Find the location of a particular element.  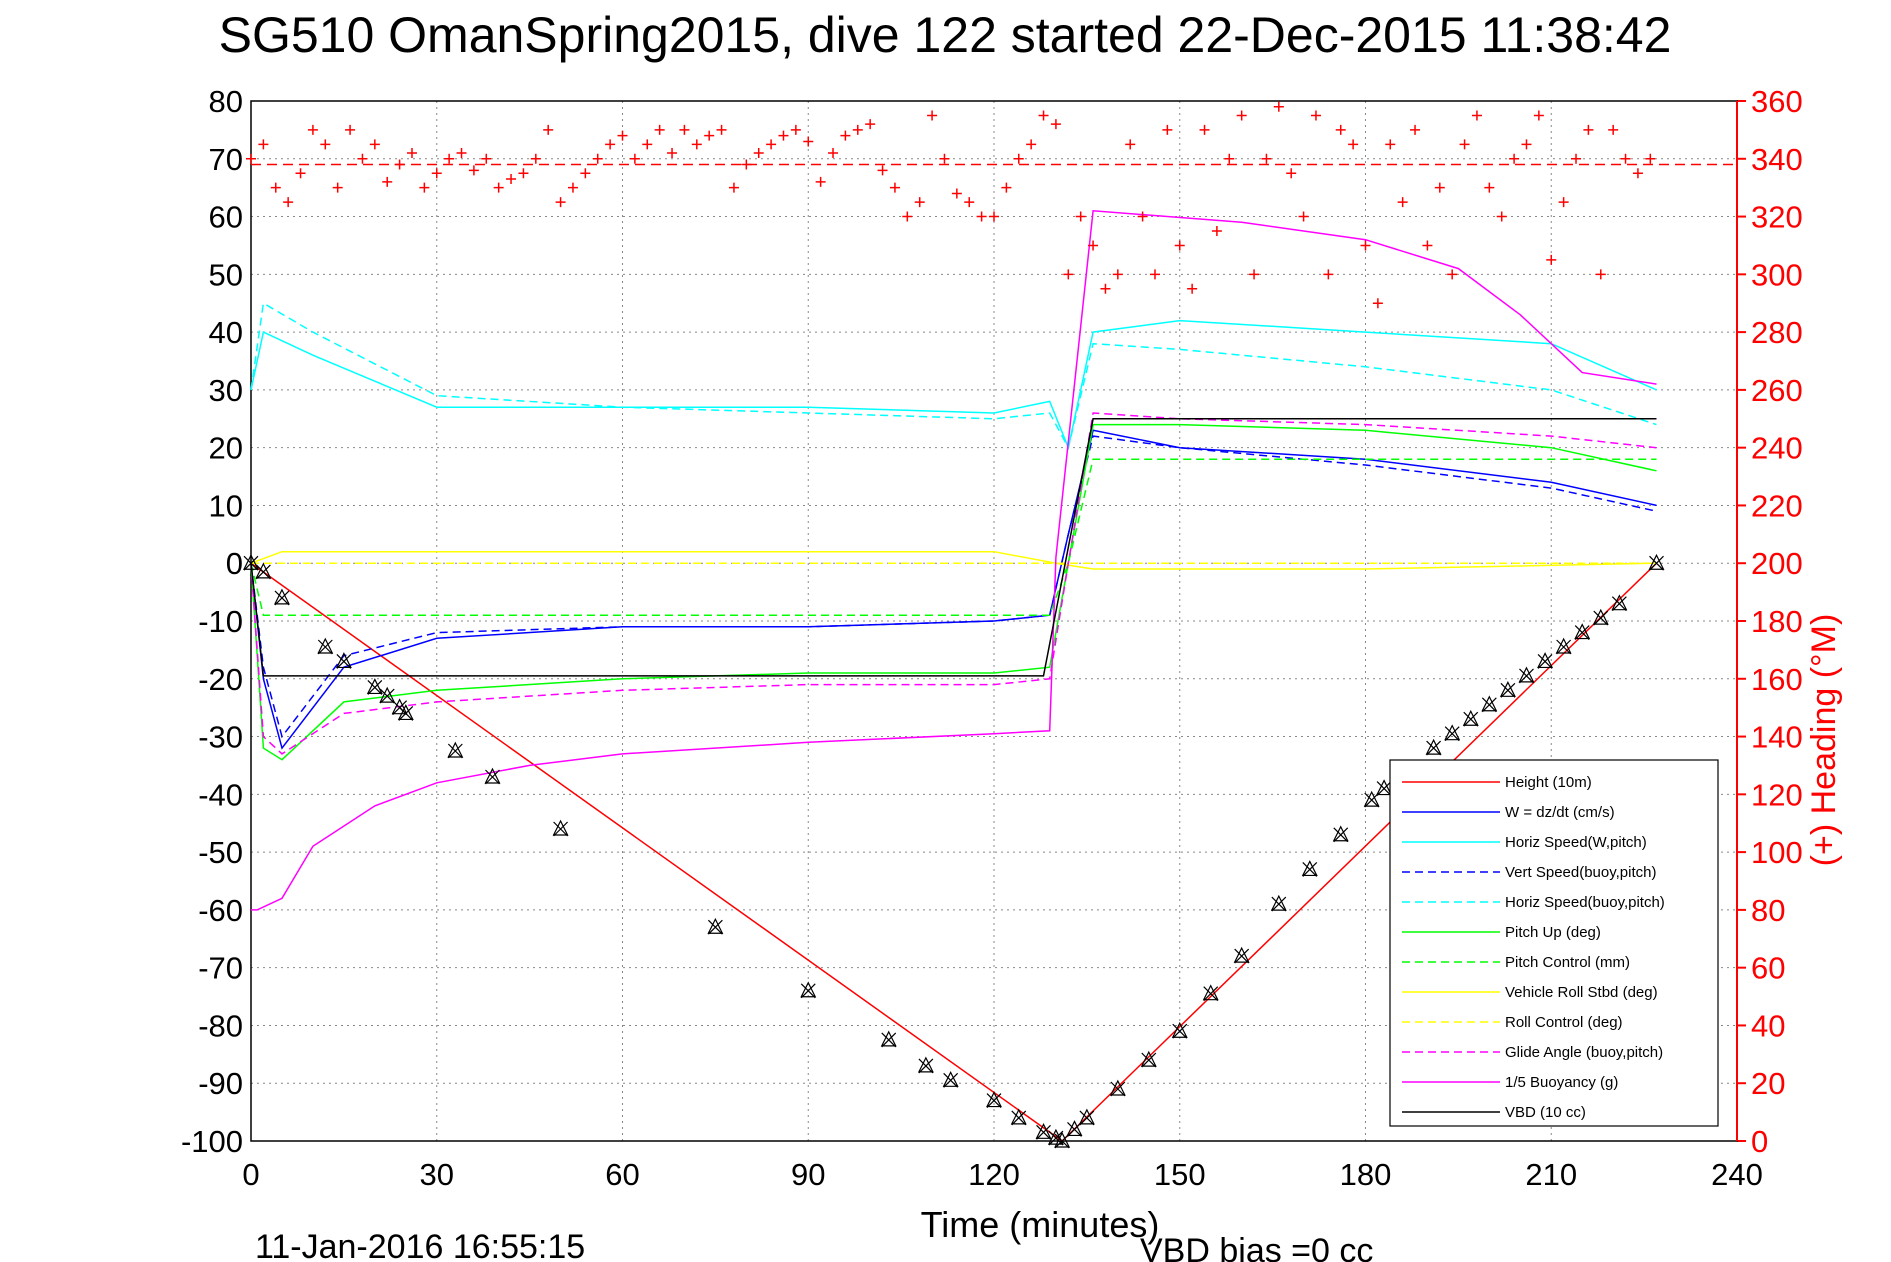

legend-item: W = dz/dt (cm/s) is located at coordinates (1560, 812).